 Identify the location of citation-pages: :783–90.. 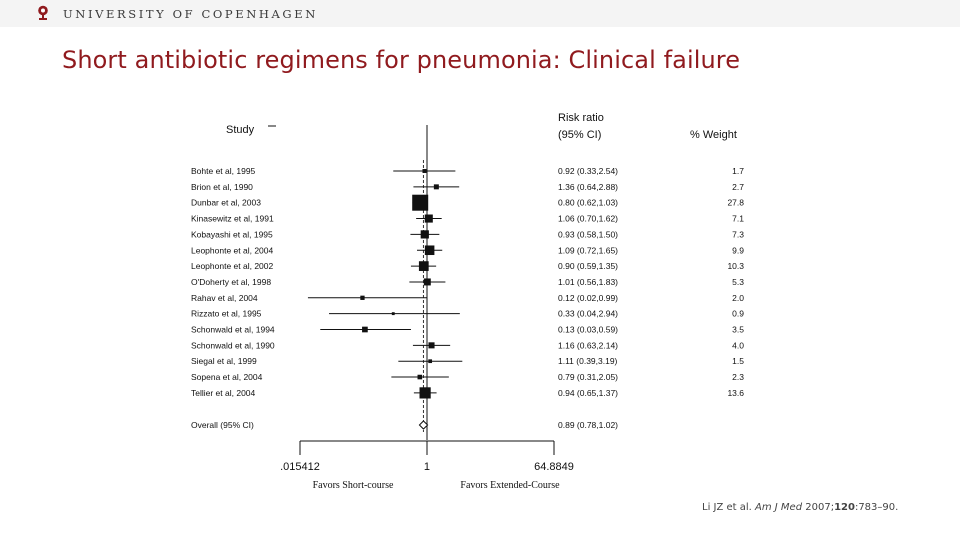
(876, 507).